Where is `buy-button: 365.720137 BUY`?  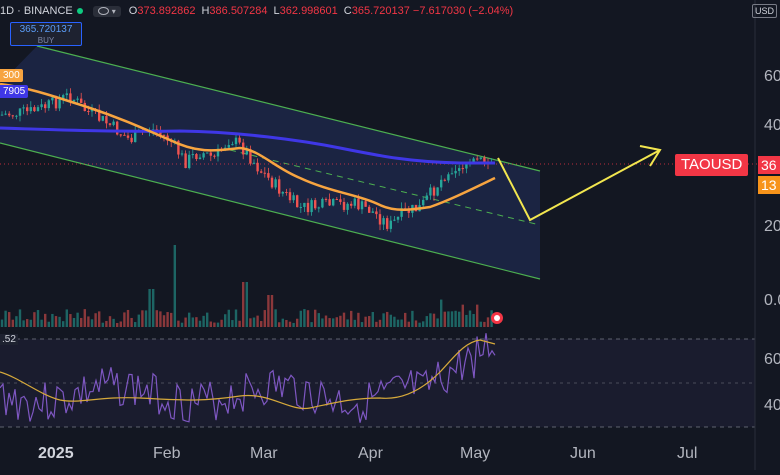 buy-button: 365.720137 BUY is located at coordinates (46, 34).